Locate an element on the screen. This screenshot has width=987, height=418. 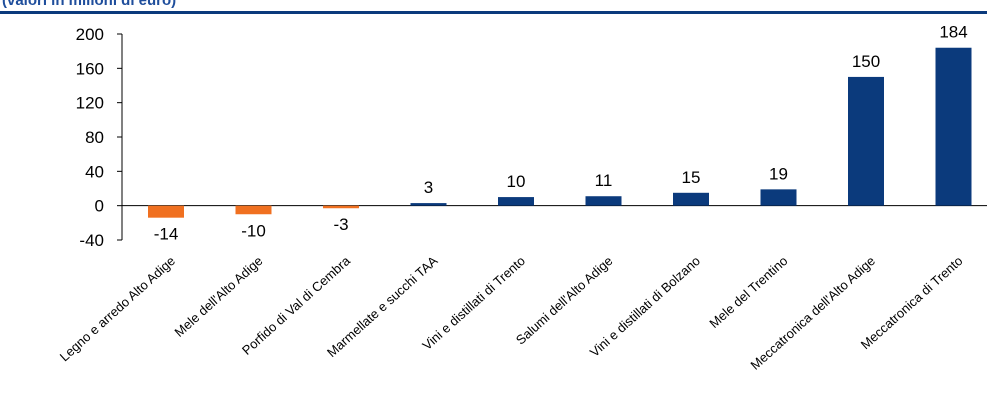
data-label-7: 19 is located at coordinates (778, 173).